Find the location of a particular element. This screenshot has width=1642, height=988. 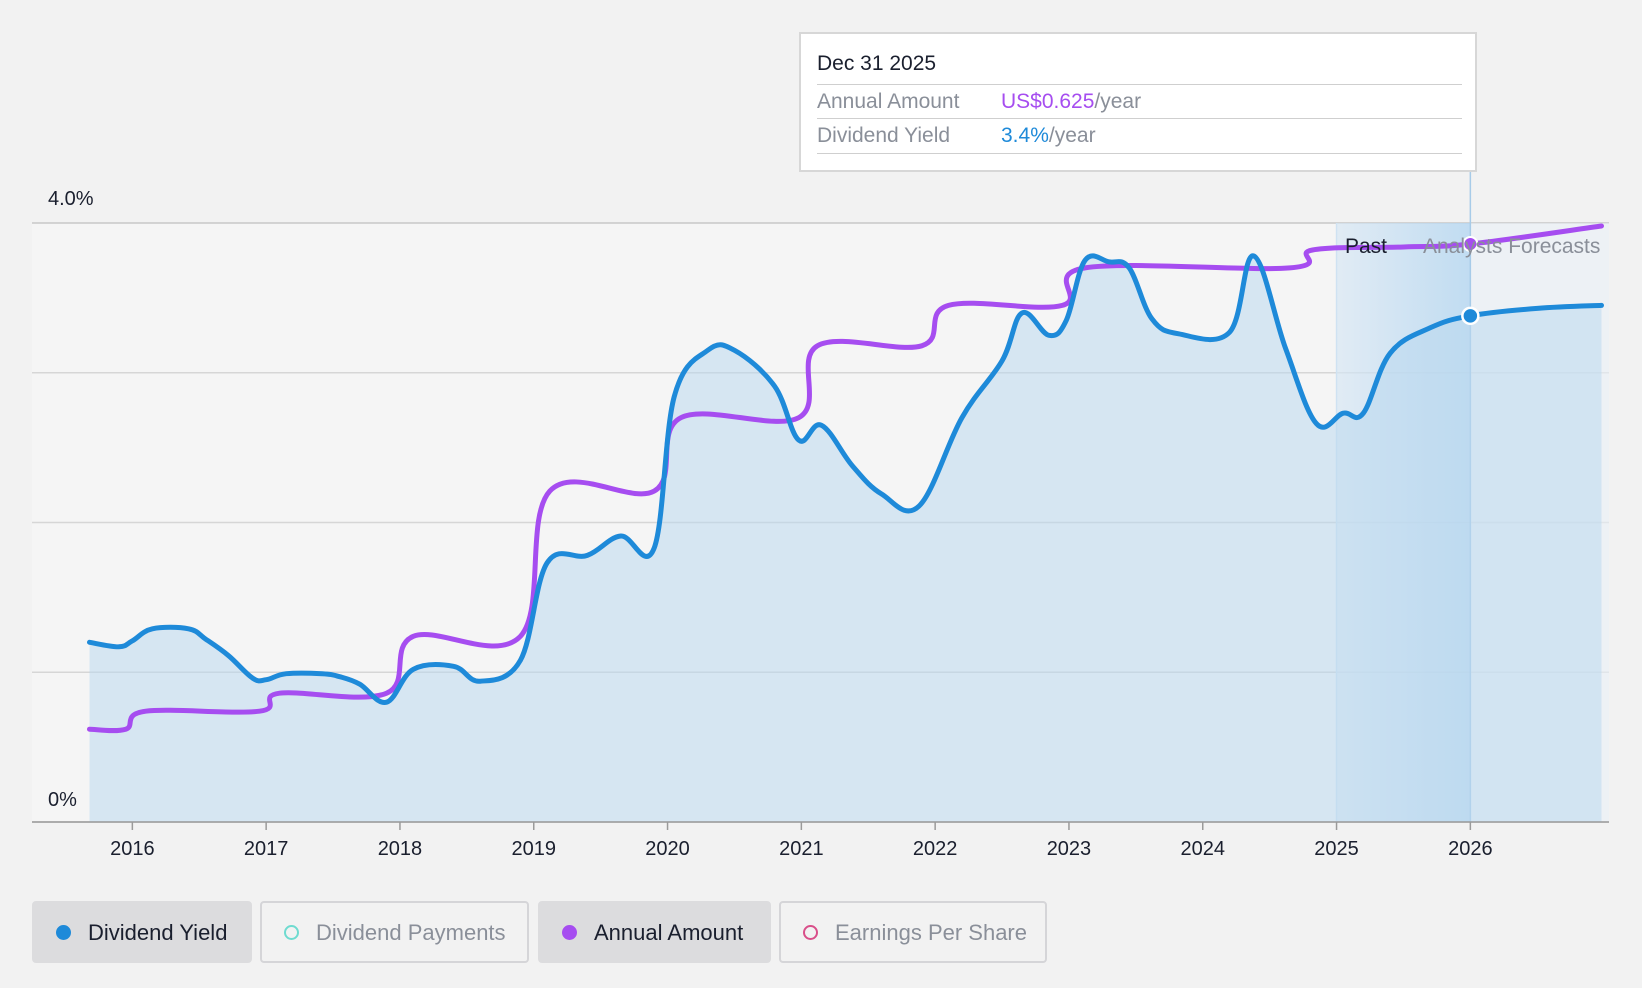

legend-label: Dividend Payments is located at coordinates (411, 932).